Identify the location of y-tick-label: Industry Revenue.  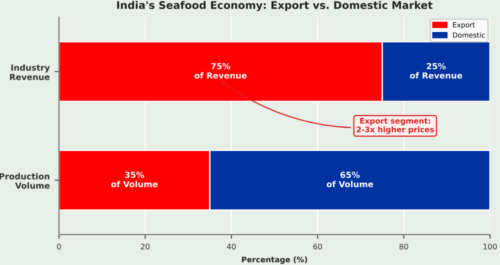
(30, 72).